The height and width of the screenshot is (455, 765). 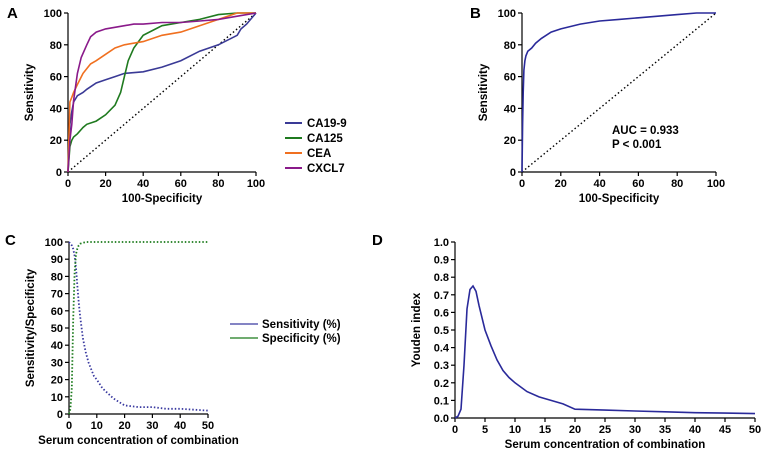 I want to click on y-axis-label: Sensitivity/Specificity, so click(x=31, y=327).